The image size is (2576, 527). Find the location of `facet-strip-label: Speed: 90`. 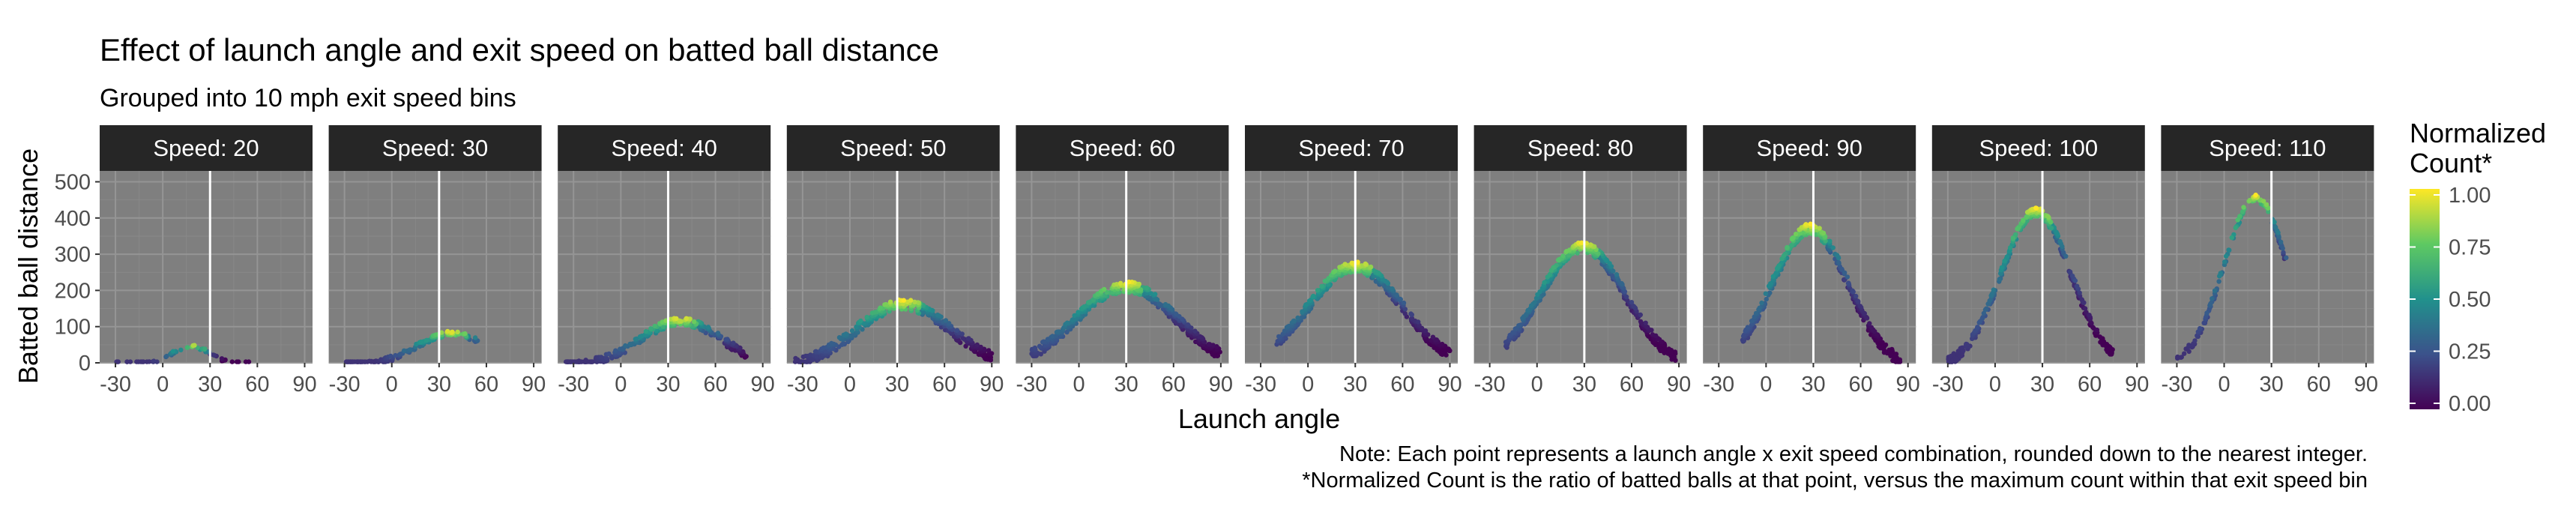

facet-strip-label: Speed: 90 is located at coordinates (1810, 148).